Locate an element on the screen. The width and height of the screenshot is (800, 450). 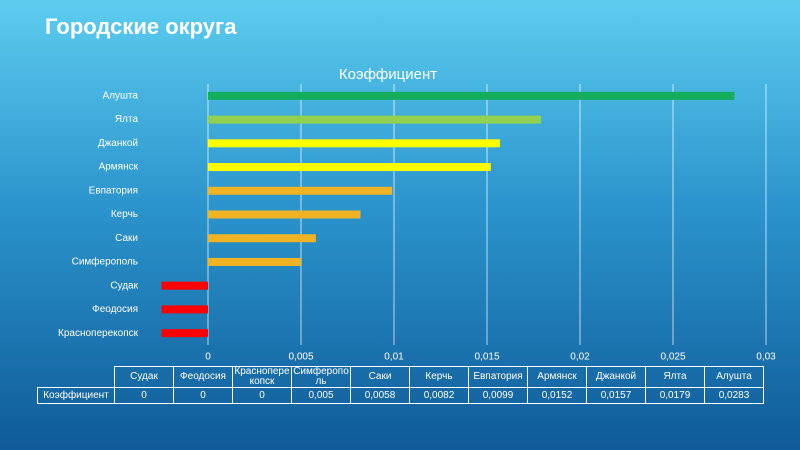
x-tick-label: 0,025 is located at coordinates (672, 357).